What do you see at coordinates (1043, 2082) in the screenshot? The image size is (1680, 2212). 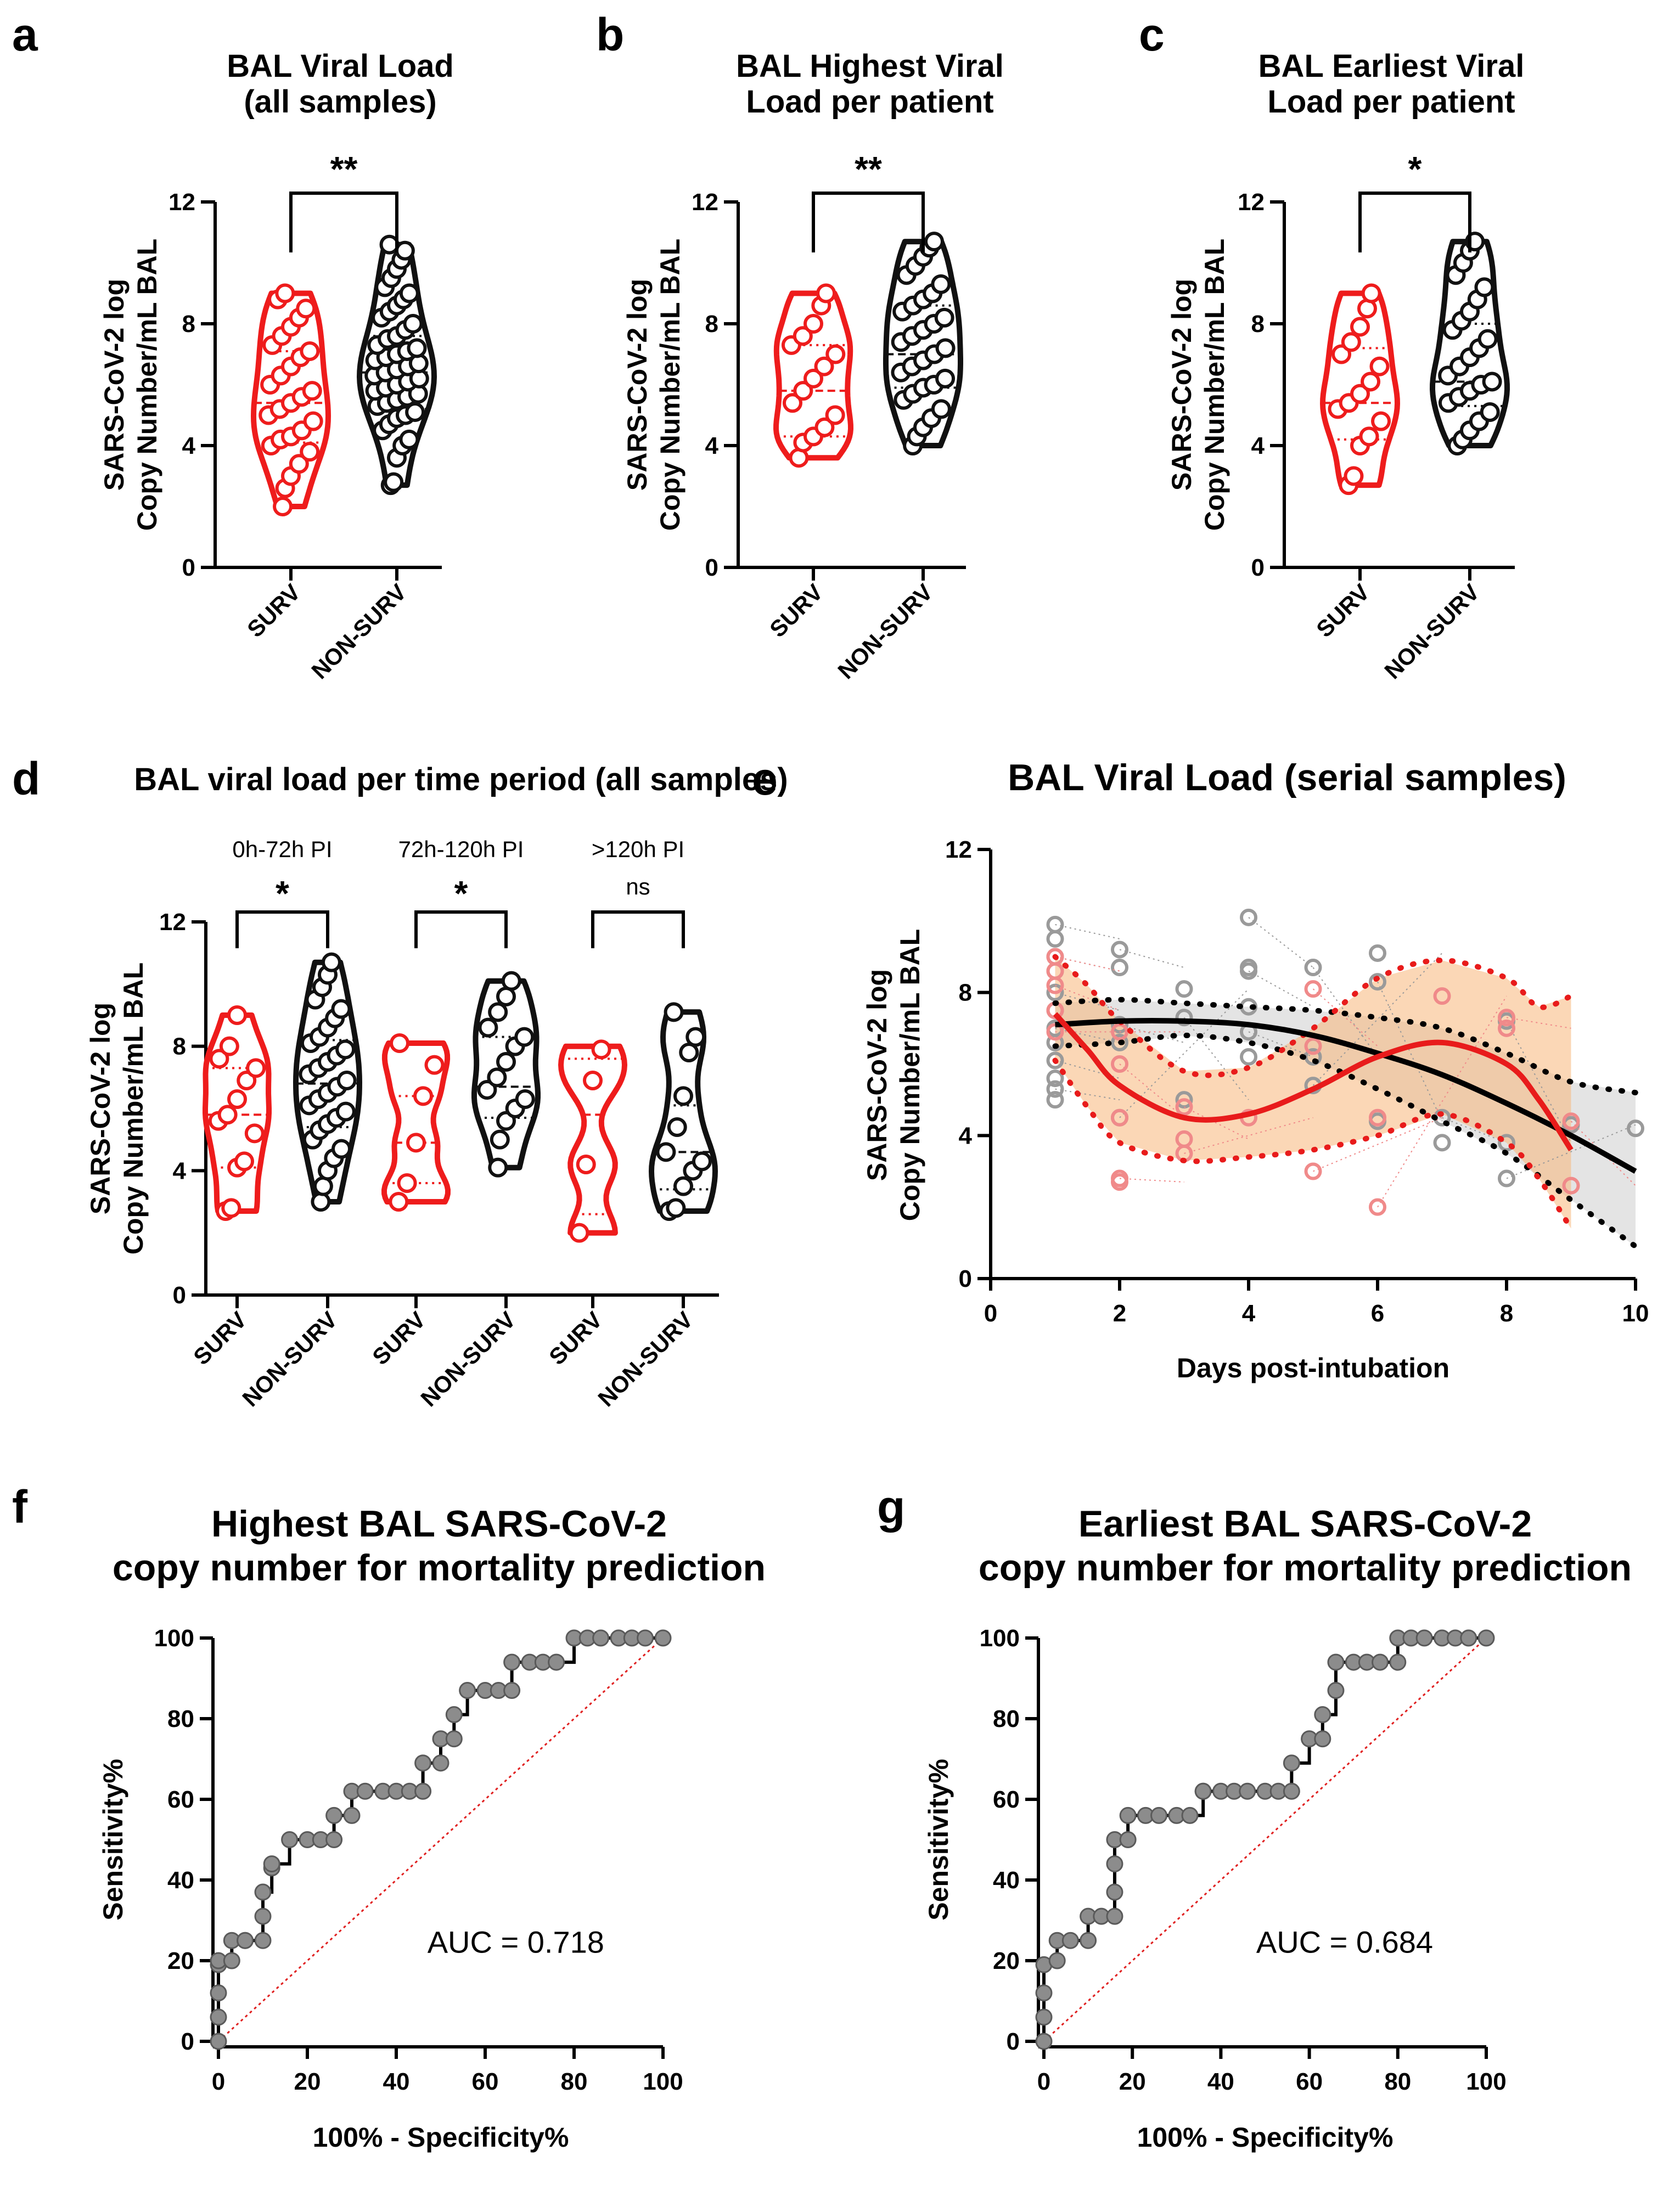 I see `x-tick-label: 0` at bounding box center [1043, 2082].